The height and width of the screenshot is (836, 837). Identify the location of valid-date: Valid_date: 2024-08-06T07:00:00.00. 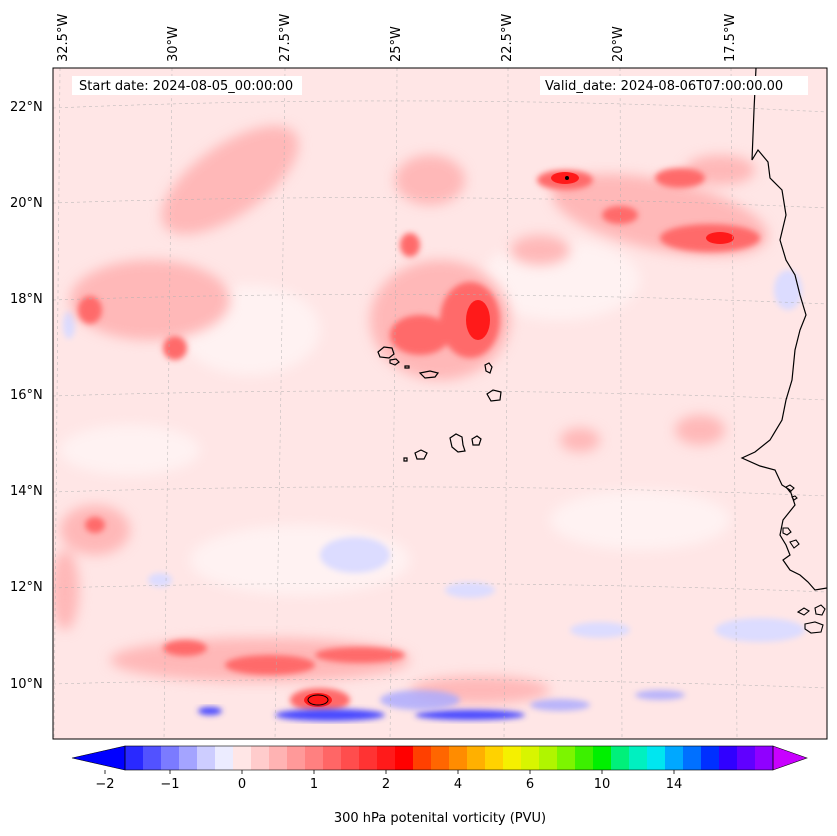
(664, 86).